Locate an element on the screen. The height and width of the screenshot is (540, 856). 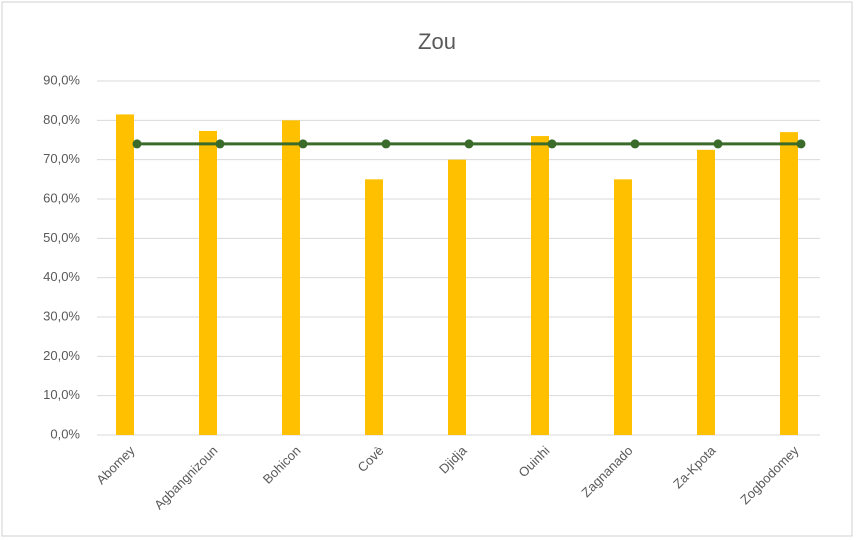
y-tick-label: 0,0% is located at coordinates (65, 433).